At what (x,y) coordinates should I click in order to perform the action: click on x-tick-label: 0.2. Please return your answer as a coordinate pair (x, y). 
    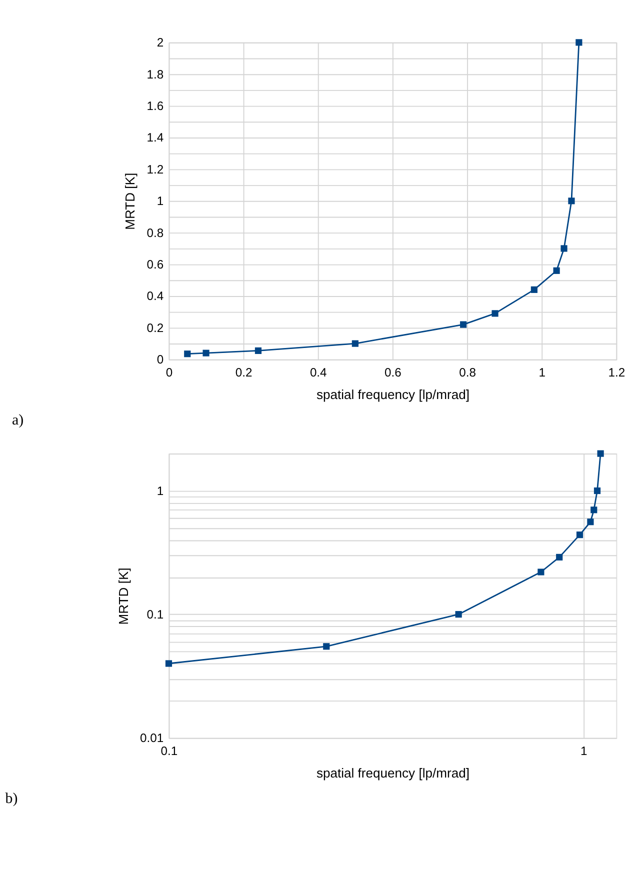
    Looking at the image, I should click on (243, 373).